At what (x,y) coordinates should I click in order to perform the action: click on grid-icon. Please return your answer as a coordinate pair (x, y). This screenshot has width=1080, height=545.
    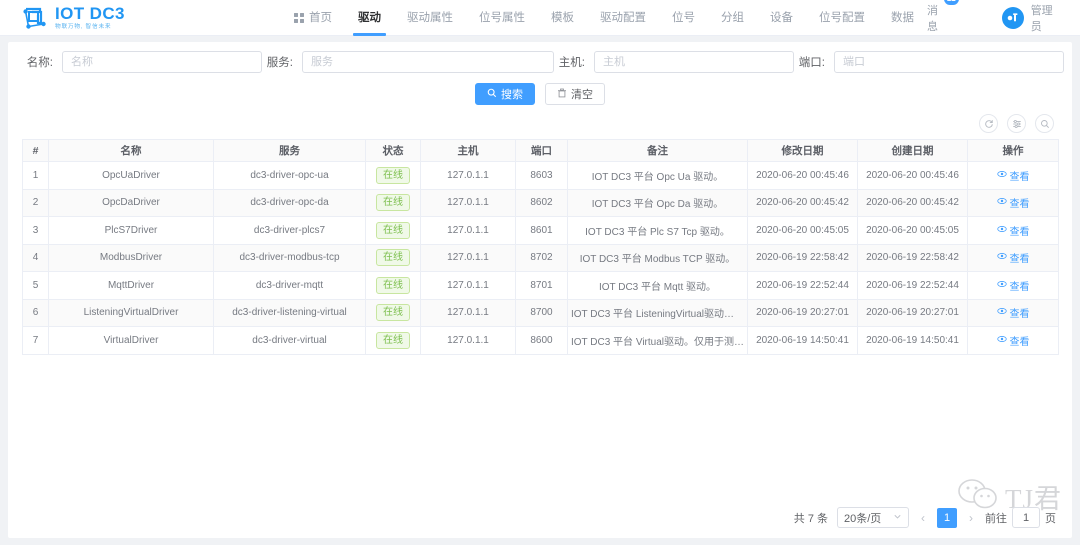
    Looking at the image, I should click on (299, 17).